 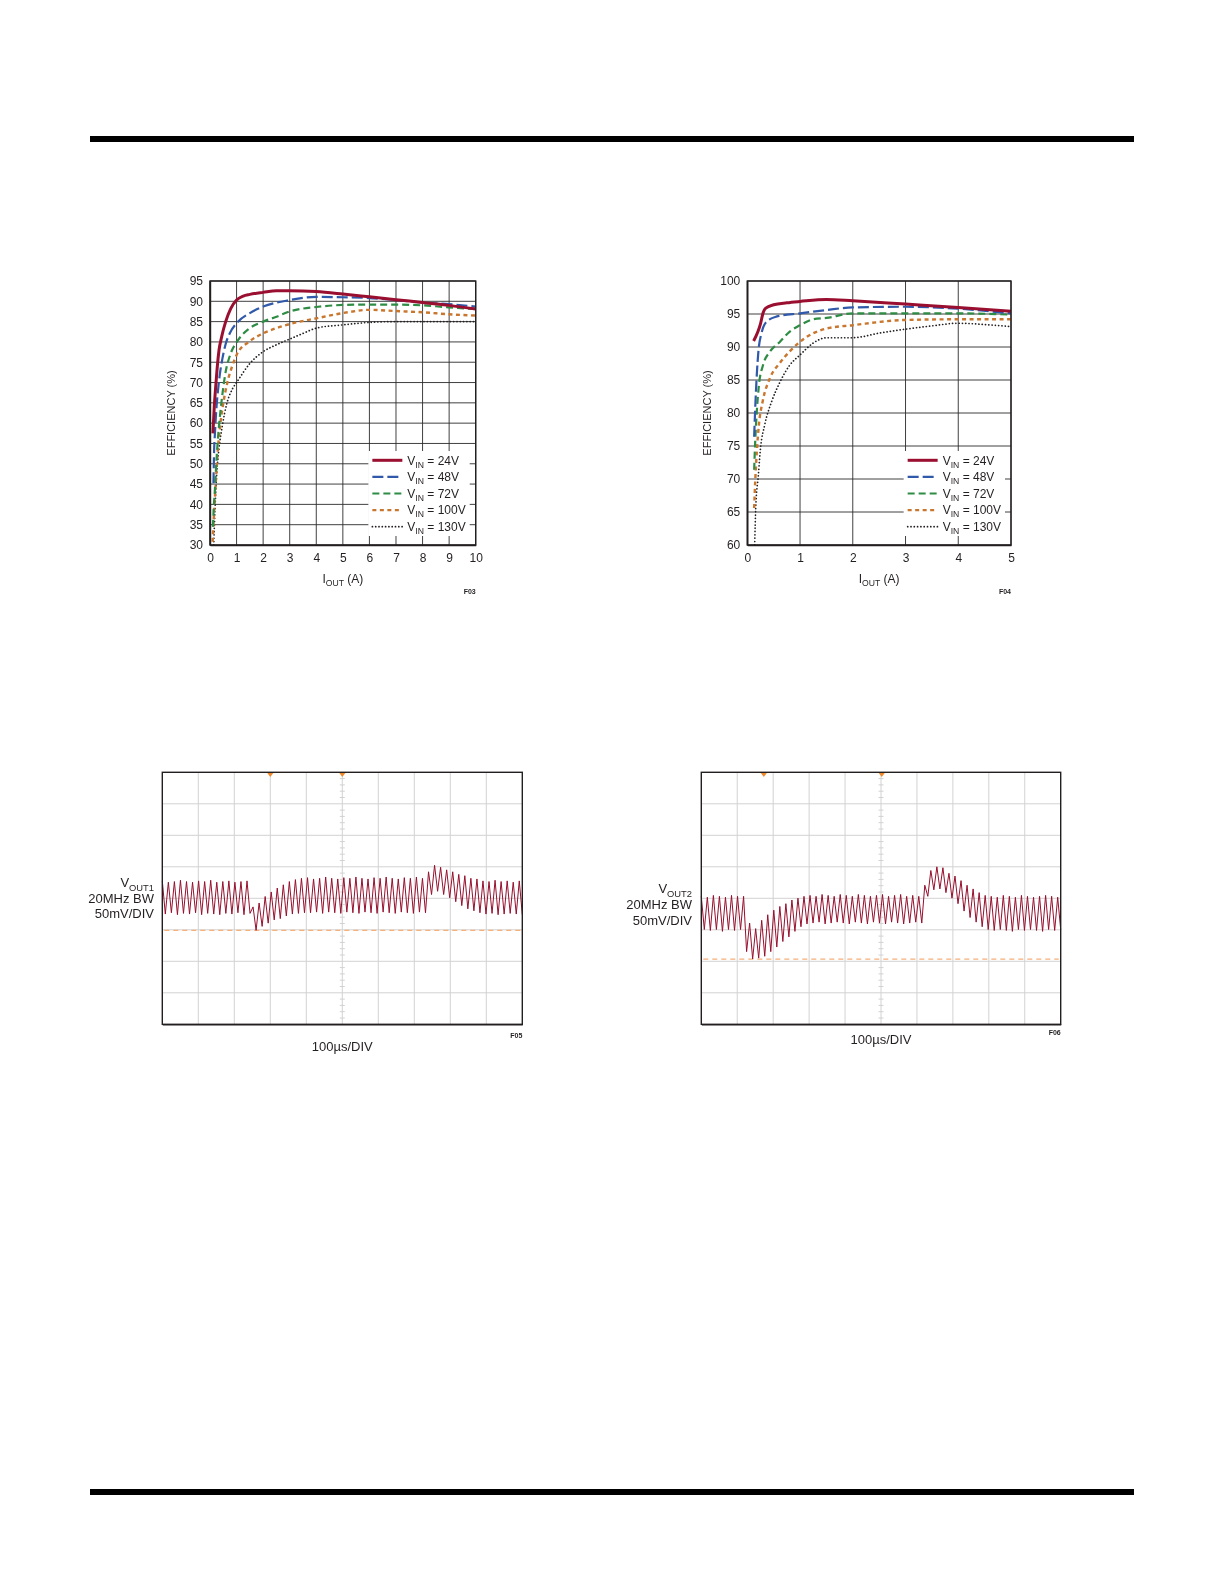 What do you see at coordinates (196, 443) in the screenshot?
I see `y-tick-label: 55` at bounding box center [196, 443].